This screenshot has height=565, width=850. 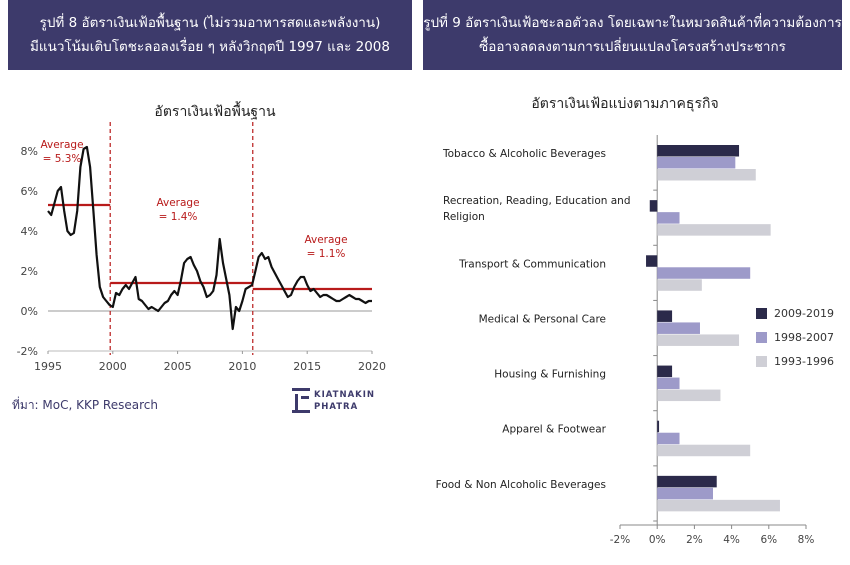 I want to click on average-value-label: = 5.3%, so click(x=62, y=159).